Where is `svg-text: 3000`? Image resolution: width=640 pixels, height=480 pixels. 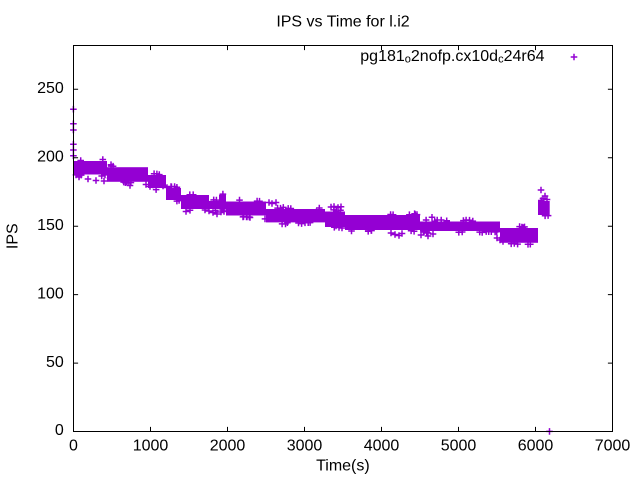 svg-text: 3000 is located at coordinates (305, 446).